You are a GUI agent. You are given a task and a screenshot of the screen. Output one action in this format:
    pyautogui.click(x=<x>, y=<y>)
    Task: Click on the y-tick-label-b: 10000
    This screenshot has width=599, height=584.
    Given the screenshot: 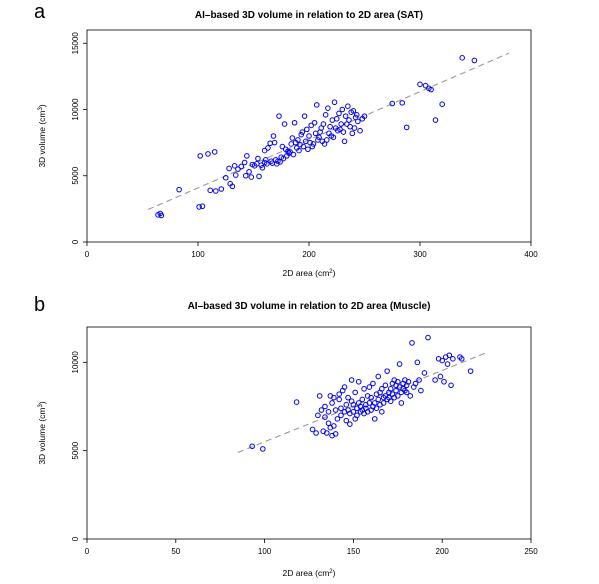 What is the action you would take?
    pyautogui.click(x=75, y=362)
    